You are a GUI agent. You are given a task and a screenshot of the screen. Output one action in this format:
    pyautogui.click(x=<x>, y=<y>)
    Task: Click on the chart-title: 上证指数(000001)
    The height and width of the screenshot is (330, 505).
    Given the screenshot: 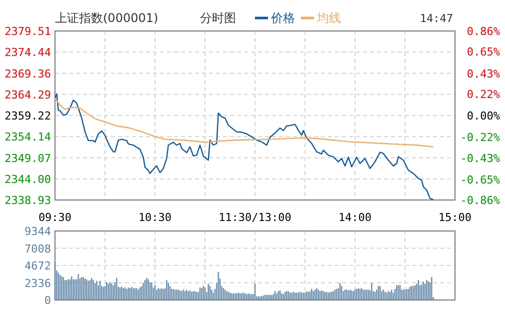 What is the action you would take?
    pyautogui.click(x=106, y=18)
    